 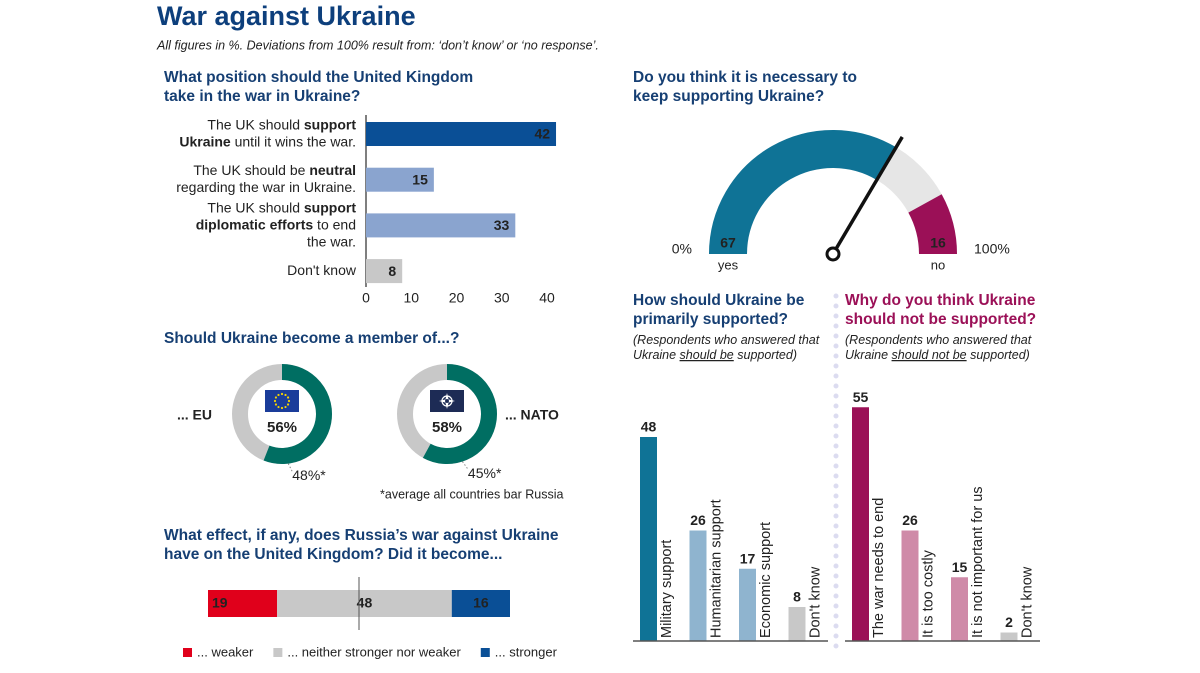 What do you see at coordinates (707, 355) in the screenshot?
I see `text-part: should be` at bounding box center [707, 355].